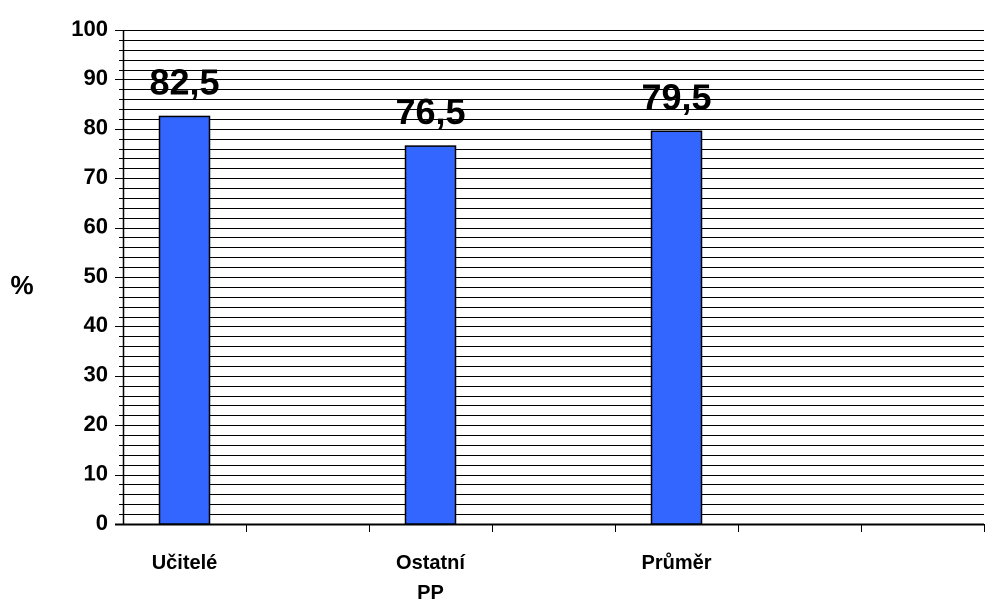 This screenshot has height=604, width=985. What do you see at coordinates (184, 81) in the screenshot?
I see `data-label-1: 82,5` at bounding box center [184, 81].